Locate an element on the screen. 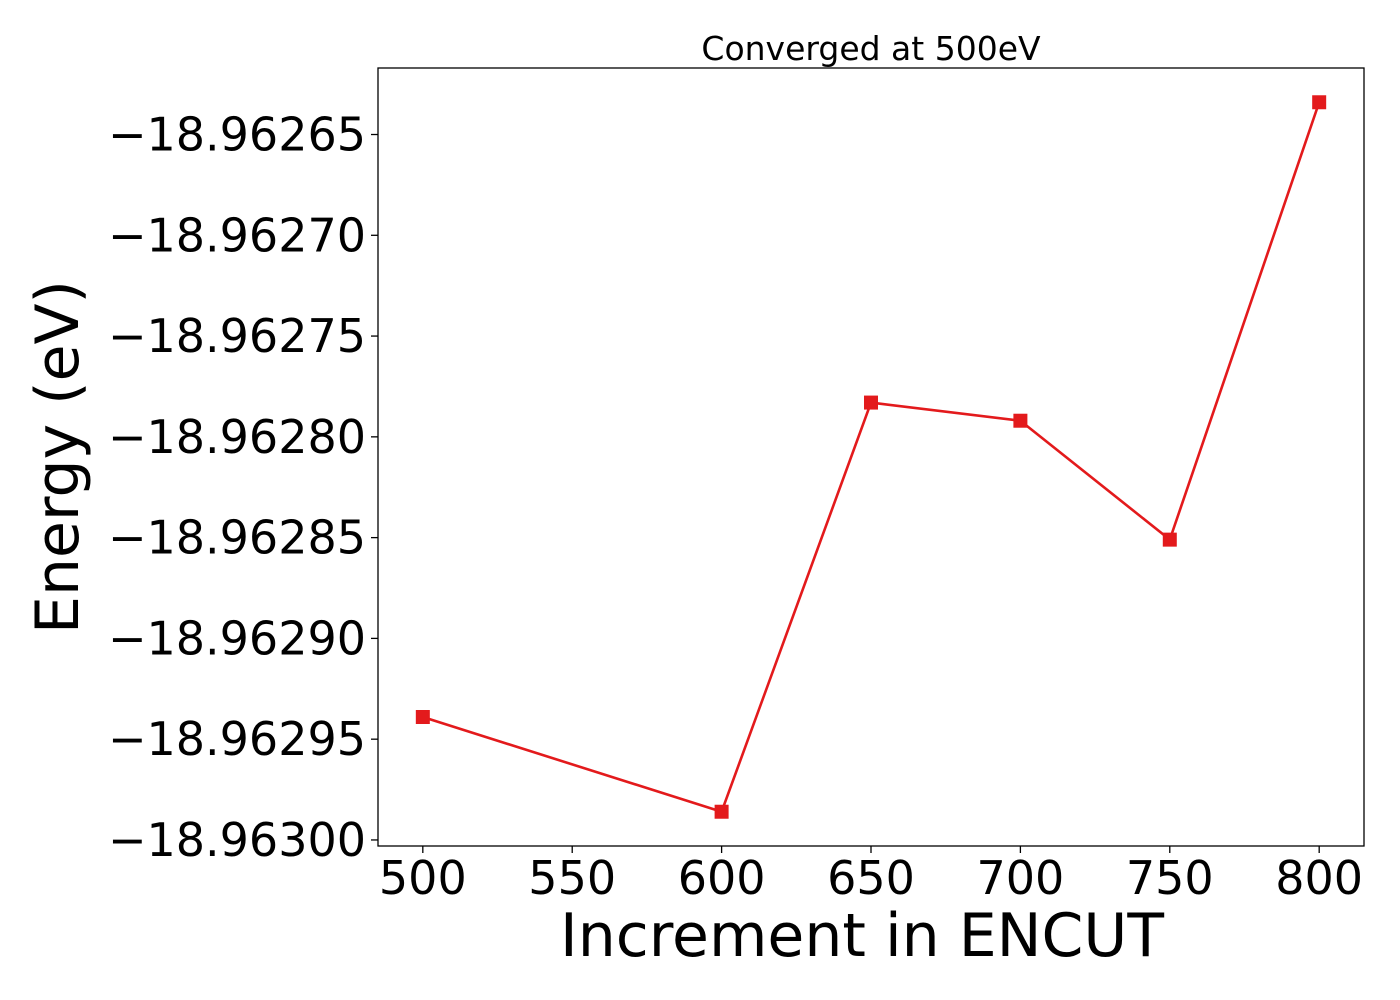  y-tick-label: −18.96270 is located at coordinates (237, 235).